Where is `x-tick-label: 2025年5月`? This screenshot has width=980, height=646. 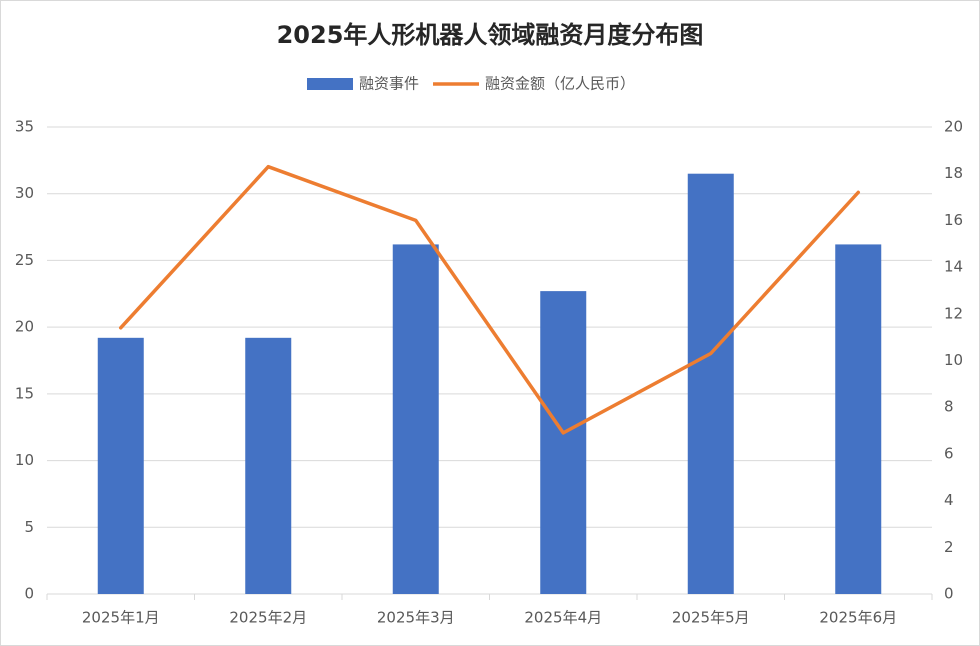 x-tick-label: 2025年5月 is located at coordinates (711, 618).